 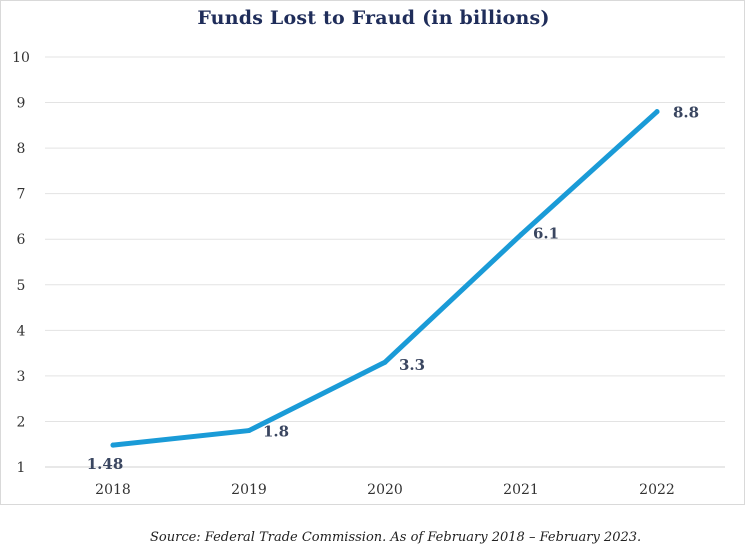 I want to click on y-tick-label: 2, so click(x=21, y=422).